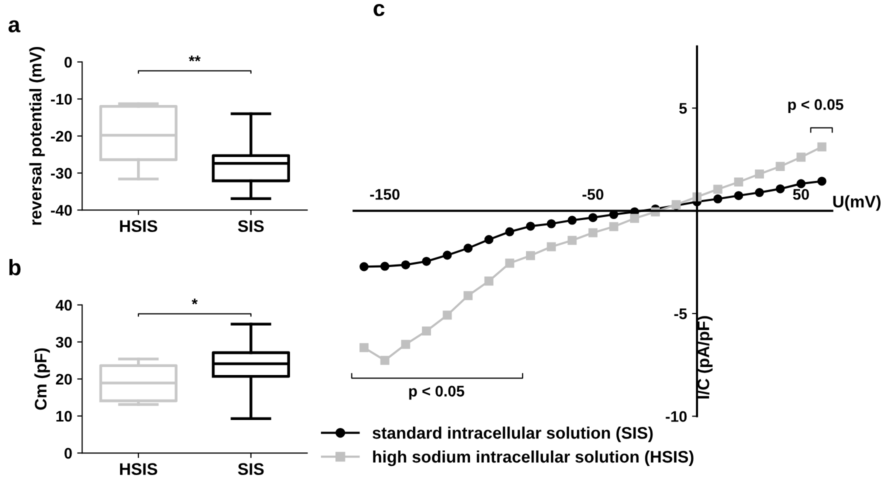 The height and width of the screenshot is (484, 893). I want to click on y-tick-label: 40, so click(64, 305).